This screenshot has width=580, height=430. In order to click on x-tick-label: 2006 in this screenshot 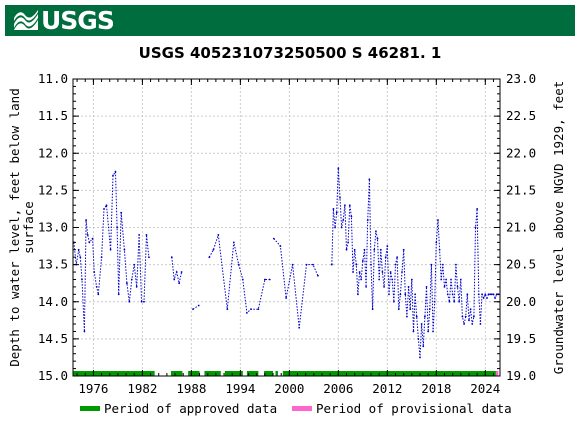, I will do `click(338, 388)`.